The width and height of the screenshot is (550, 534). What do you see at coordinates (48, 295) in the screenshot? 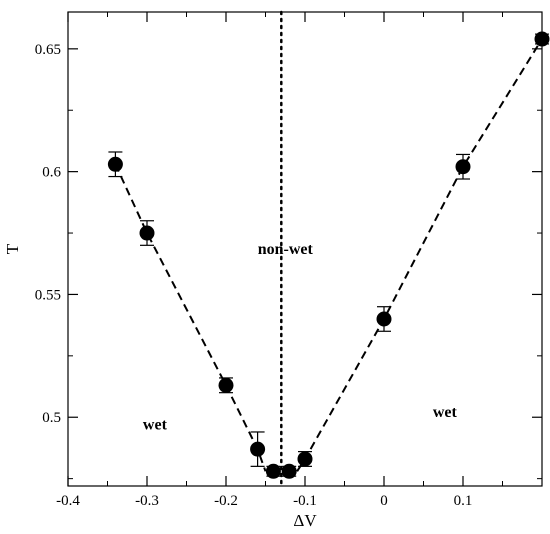
I see `y-tick-label: 0.55` at bounding box center [48, 295].